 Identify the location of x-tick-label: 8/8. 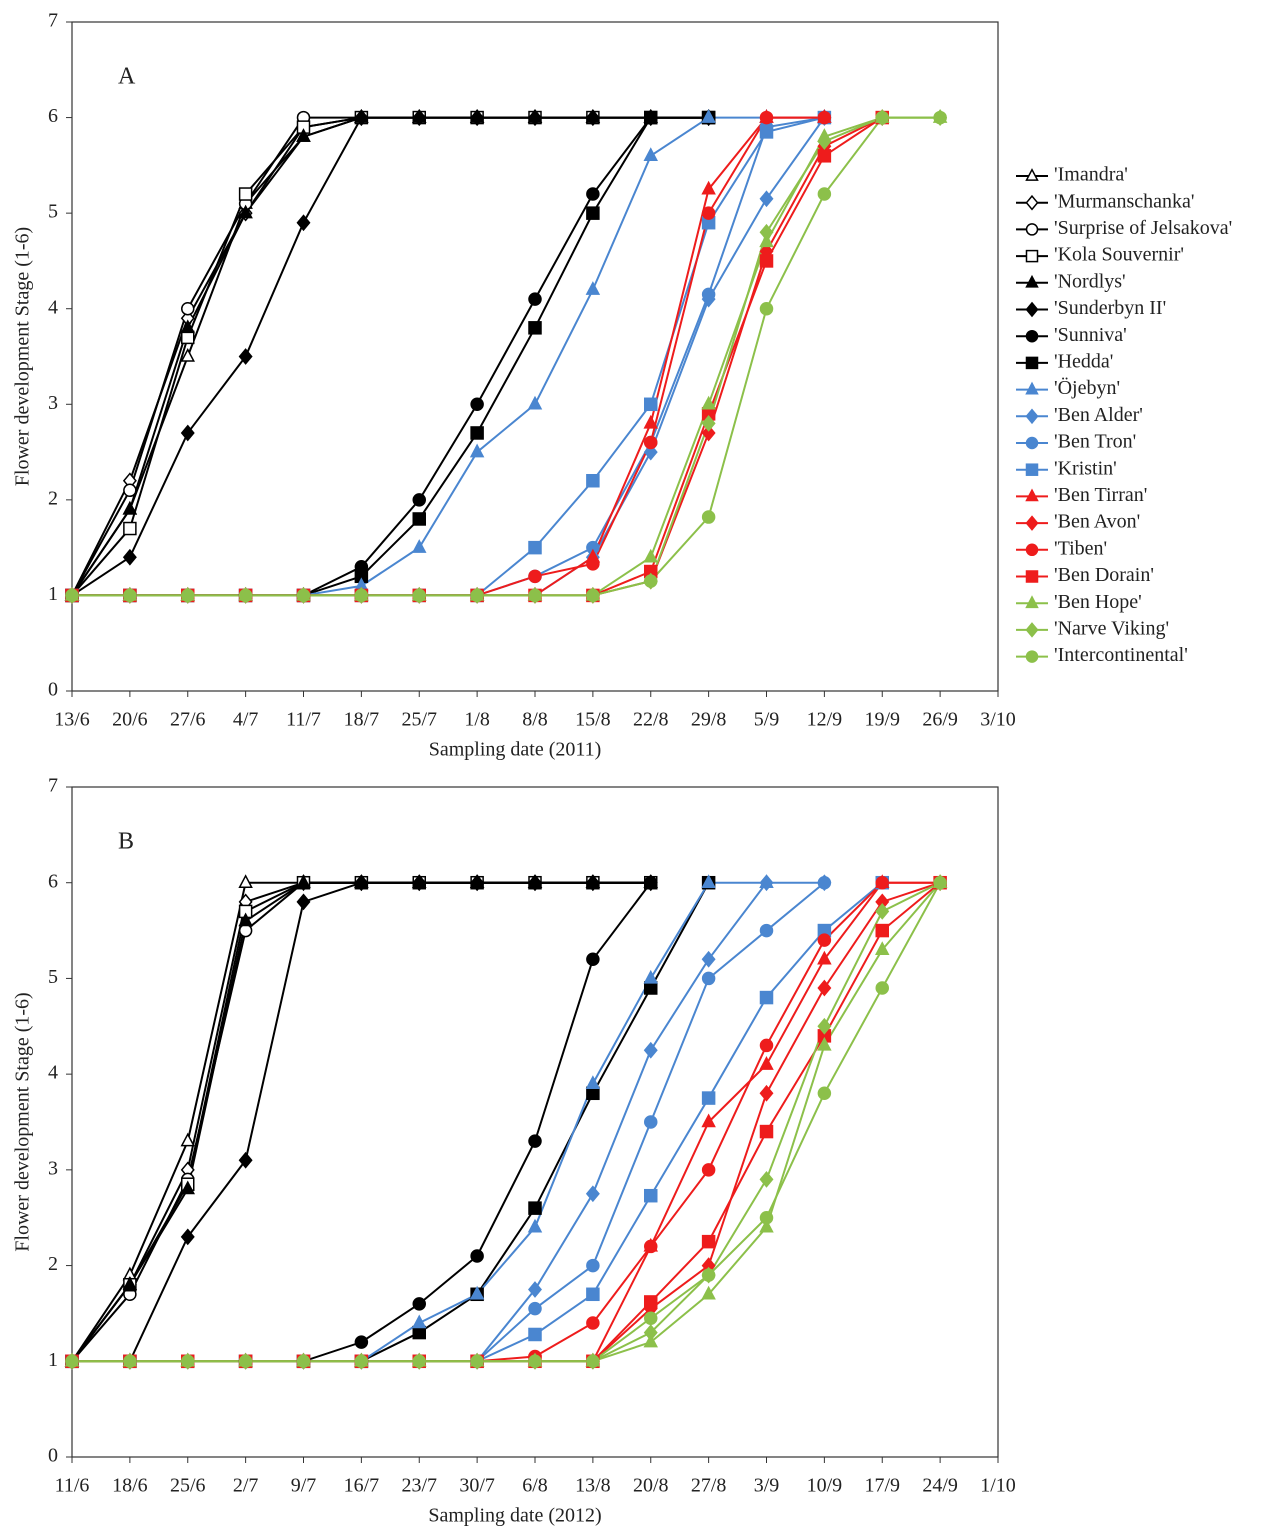
(535, 720).